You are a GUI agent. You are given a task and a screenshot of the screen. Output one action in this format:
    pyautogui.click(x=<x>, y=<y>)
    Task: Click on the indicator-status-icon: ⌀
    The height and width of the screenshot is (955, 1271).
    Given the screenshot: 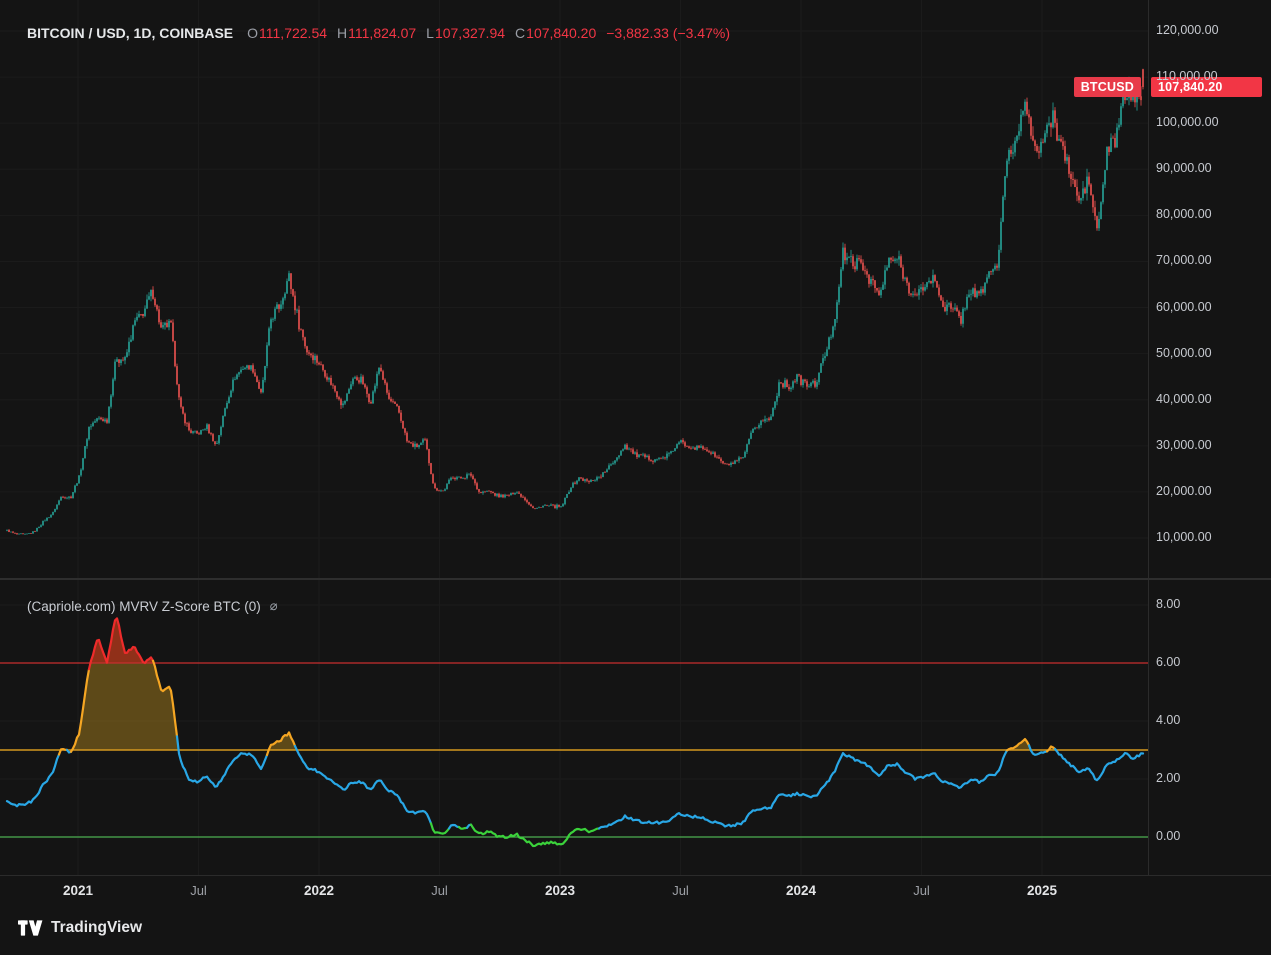 What is the action you would take?
    pyautogui.click(x=273, y=605)
    